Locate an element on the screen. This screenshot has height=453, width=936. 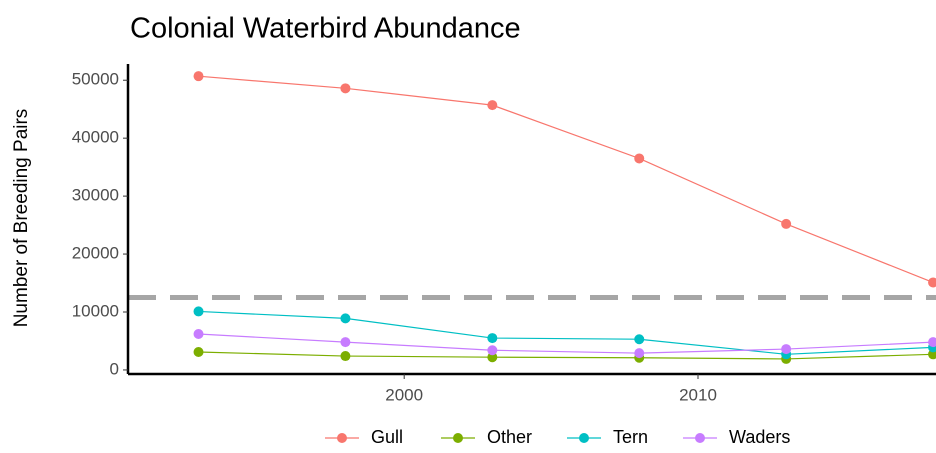
legend-label: Tern is located at coordinates (630, 437).